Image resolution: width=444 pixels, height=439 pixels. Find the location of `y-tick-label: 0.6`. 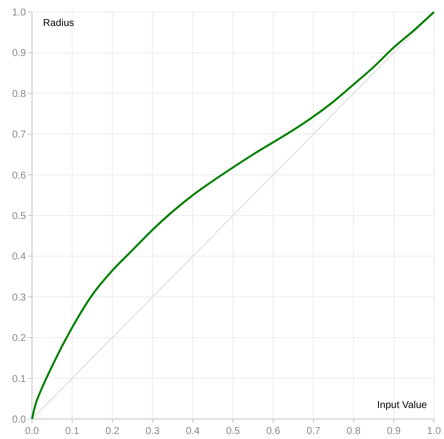

y-tick-label: 0.6 is located at coordinates (19, 176).